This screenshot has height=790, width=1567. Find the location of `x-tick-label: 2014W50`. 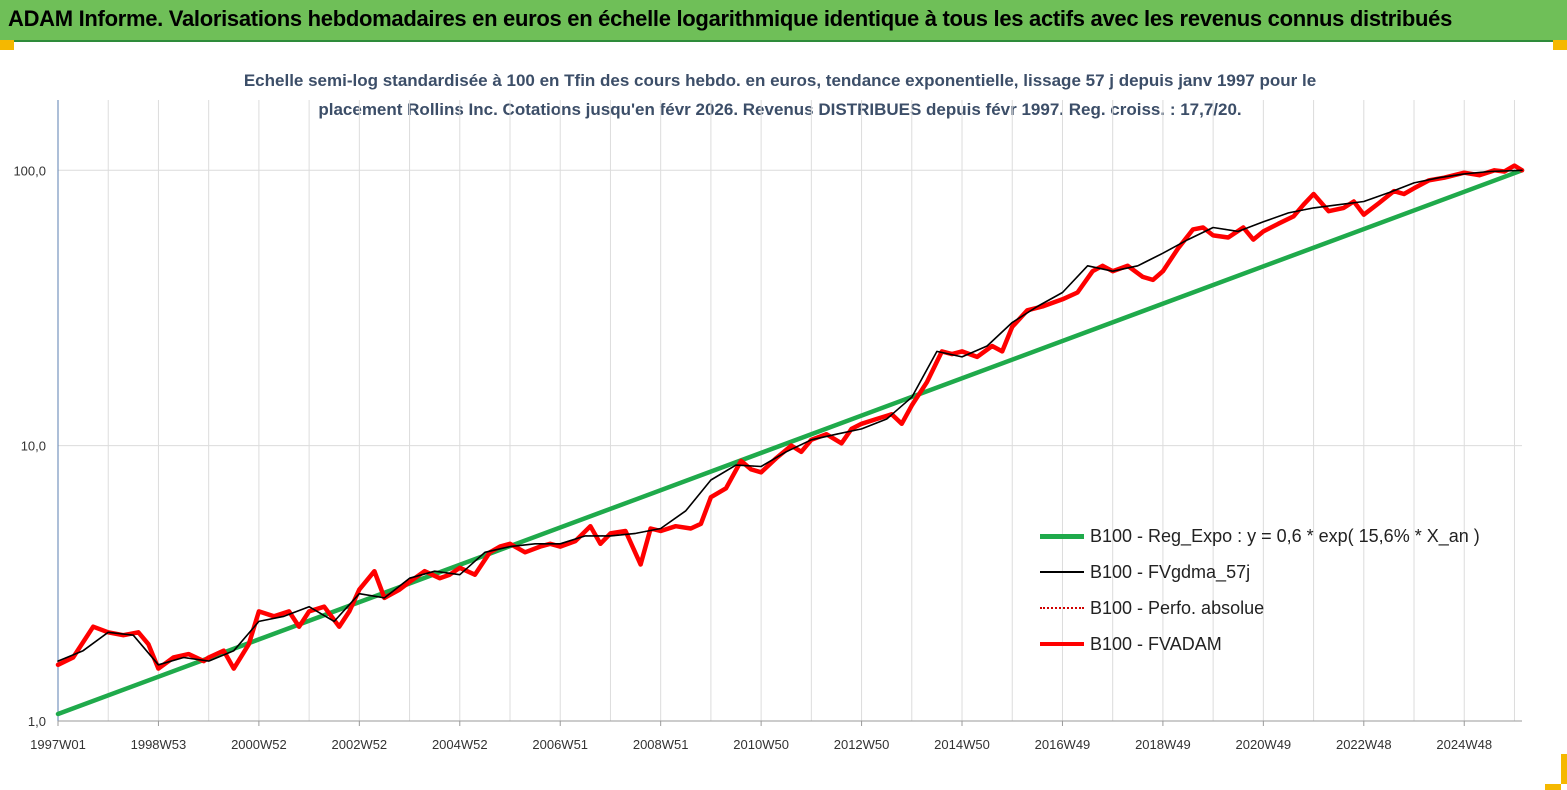

x-tick-label: 2014W50 is located at coordinates (962, 744).